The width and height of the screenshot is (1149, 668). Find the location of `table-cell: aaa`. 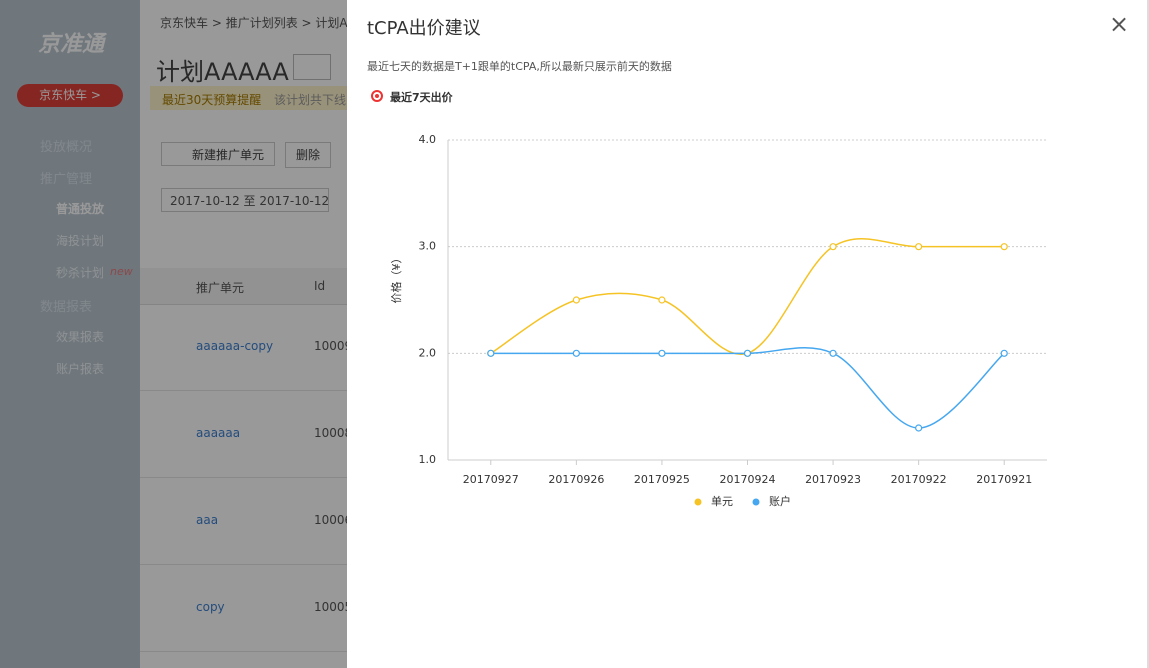

table-cell: aaa is located at coordinates (207, 520).